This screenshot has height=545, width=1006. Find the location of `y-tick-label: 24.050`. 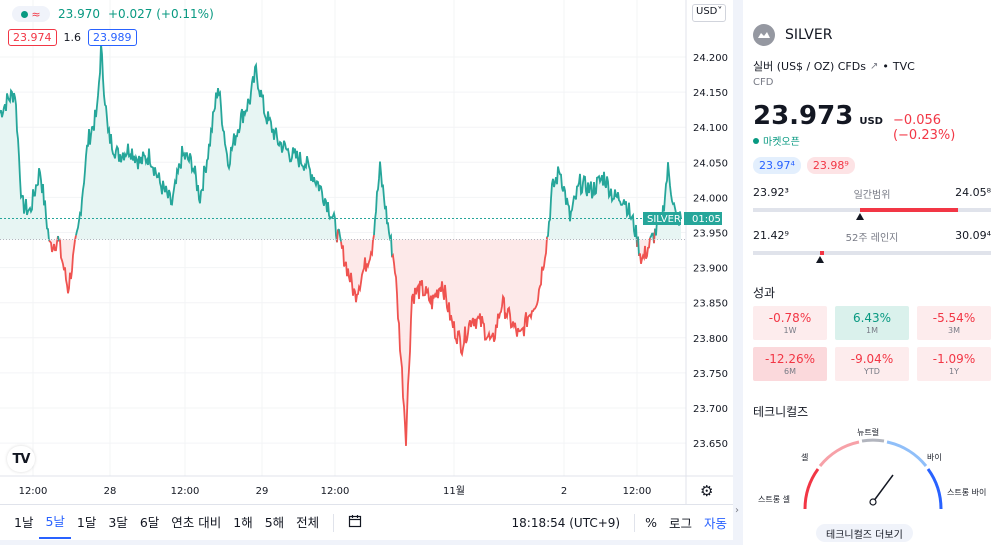

y-tick-label: 24.050 is located at coordinates (710, 163).